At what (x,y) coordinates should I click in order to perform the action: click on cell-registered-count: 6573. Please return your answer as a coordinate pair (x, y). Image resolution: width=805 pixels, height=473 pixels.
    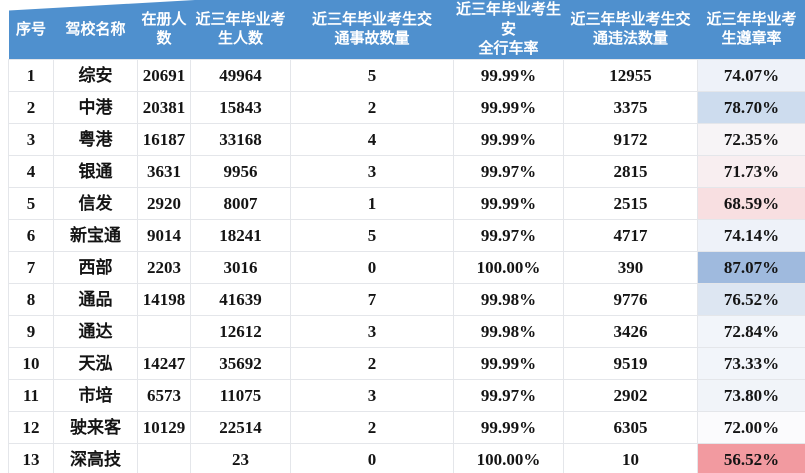
    Looking at the image, I should click on (164, 395).